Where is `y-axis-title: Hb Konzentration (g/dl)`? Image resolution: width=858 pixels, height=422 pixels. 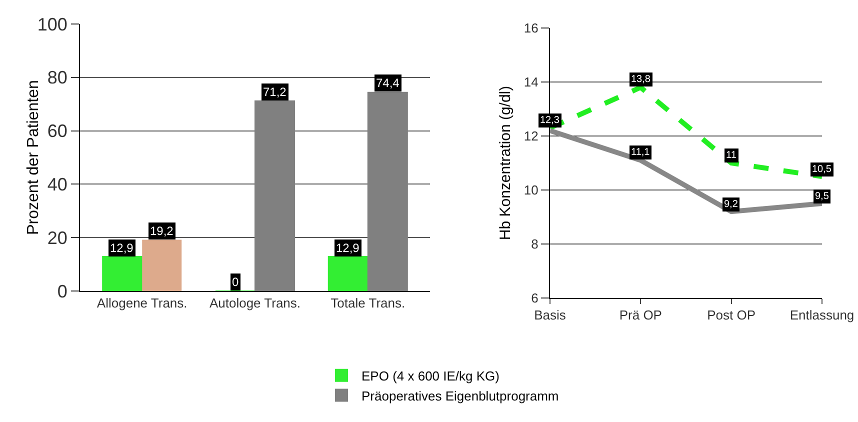 y-axis-title: Hb Konzentration (g/dl) is located at coordinates (505, 163).